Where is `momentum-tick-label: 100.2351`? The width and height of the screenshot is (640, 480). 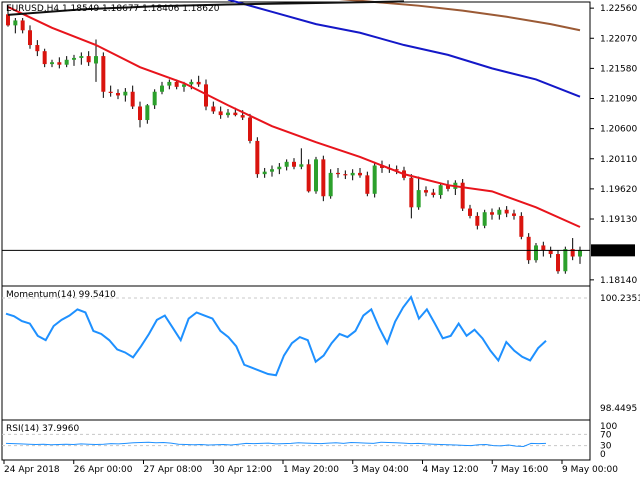
momentum-tick-label: 100.2351 is located at coordinates (620, 299).